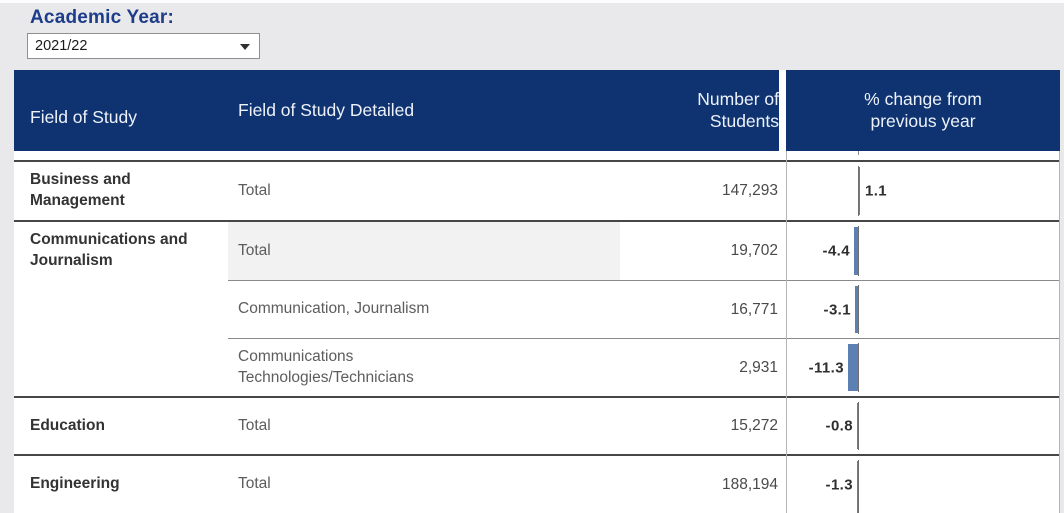 Image resolution: width=1064 pixels, height=513 pixels. I want to click on students-cell: 2,931, so click(758, 367).